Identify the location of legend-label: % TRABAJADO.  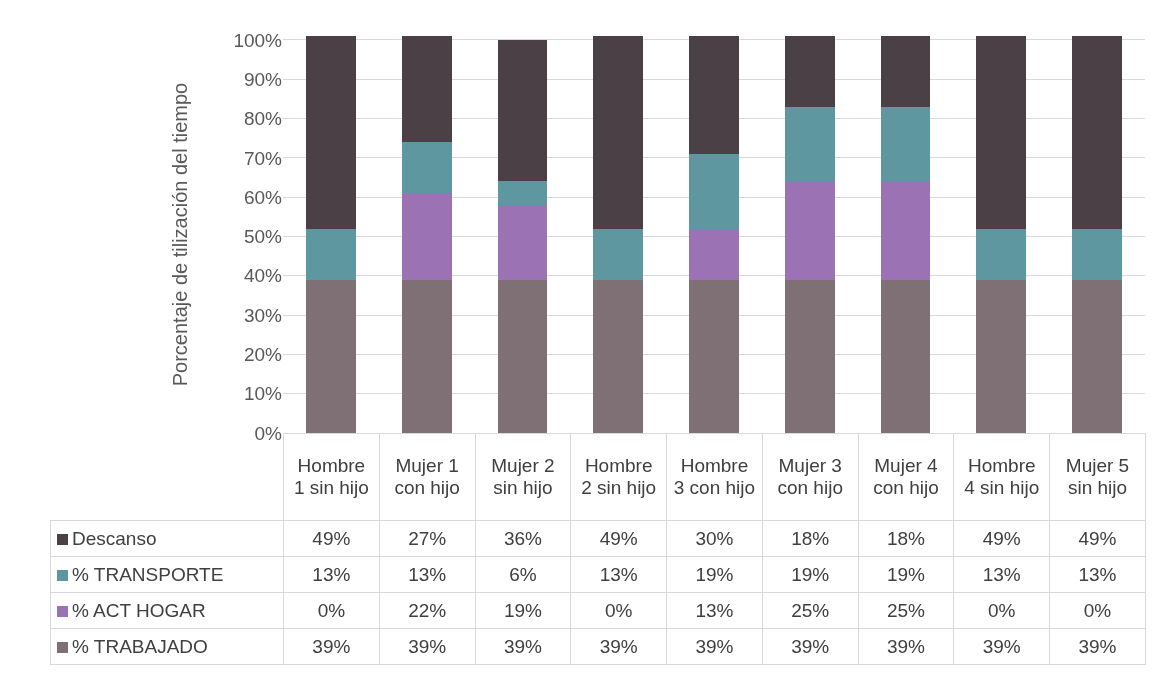
(140, 646).